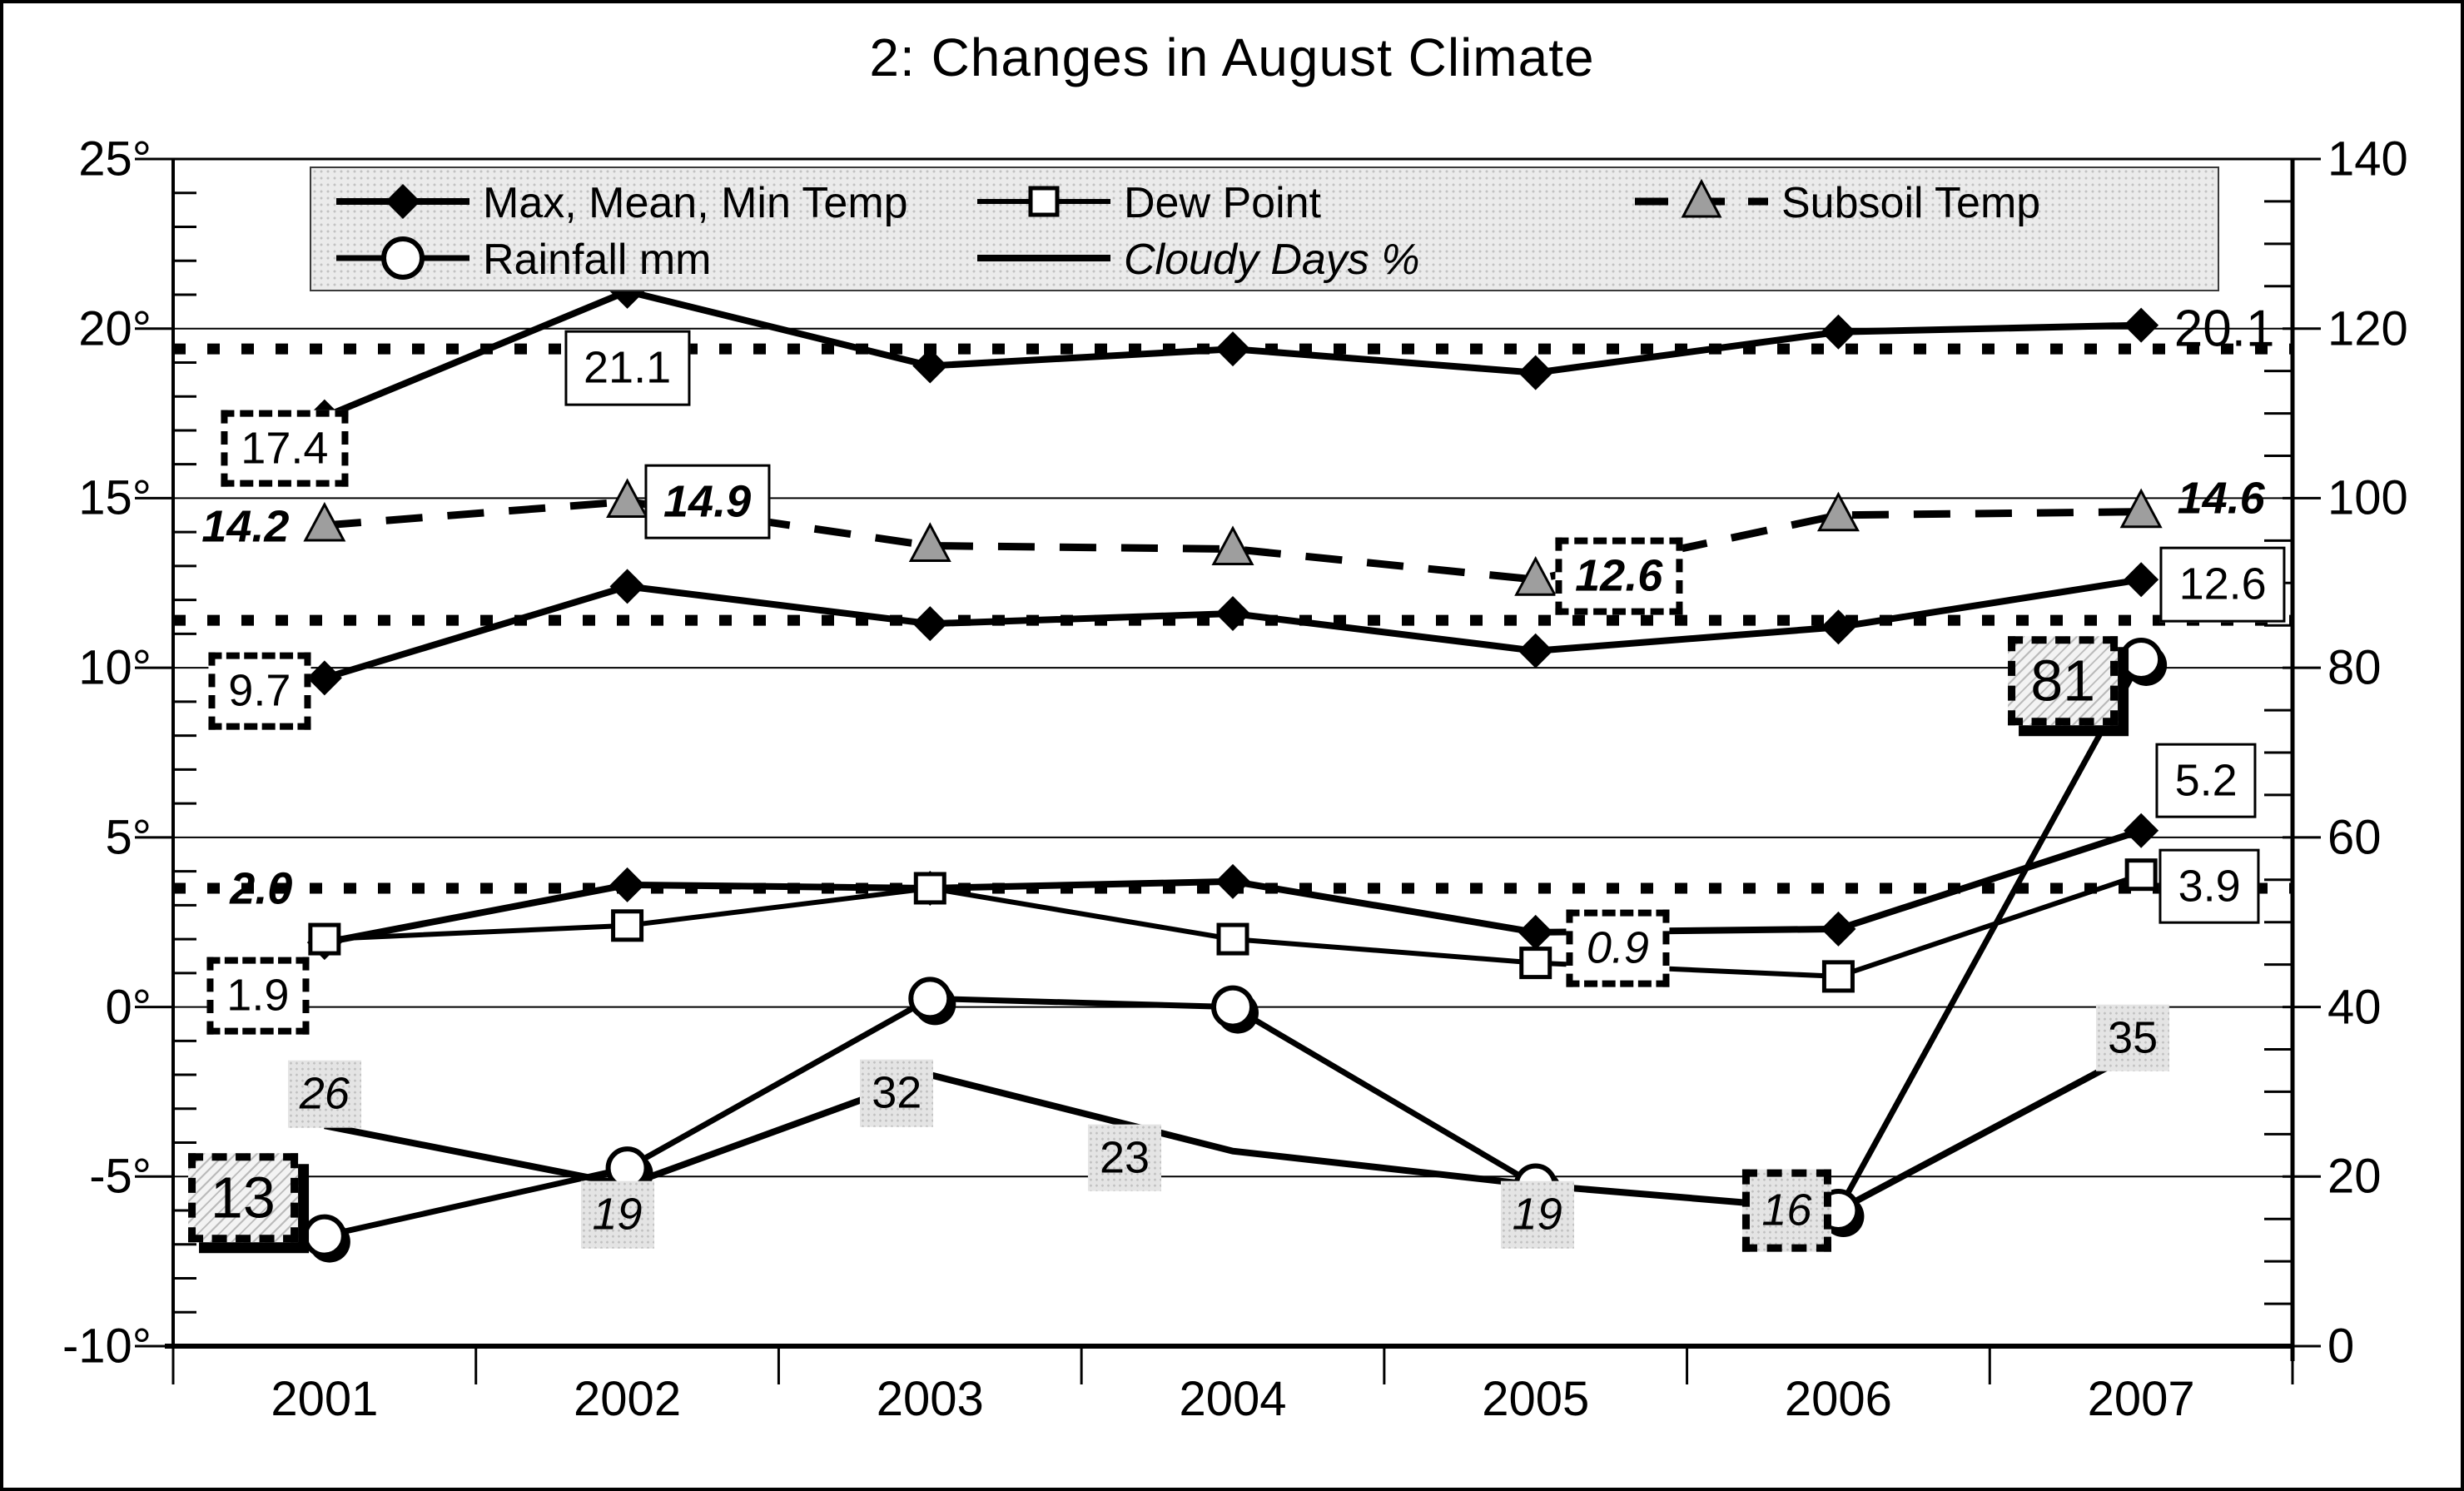 Image resolution: width=2464 pixels, height=1491 pixels. I want to click on diamond-marker-icon, so click(402, 203).